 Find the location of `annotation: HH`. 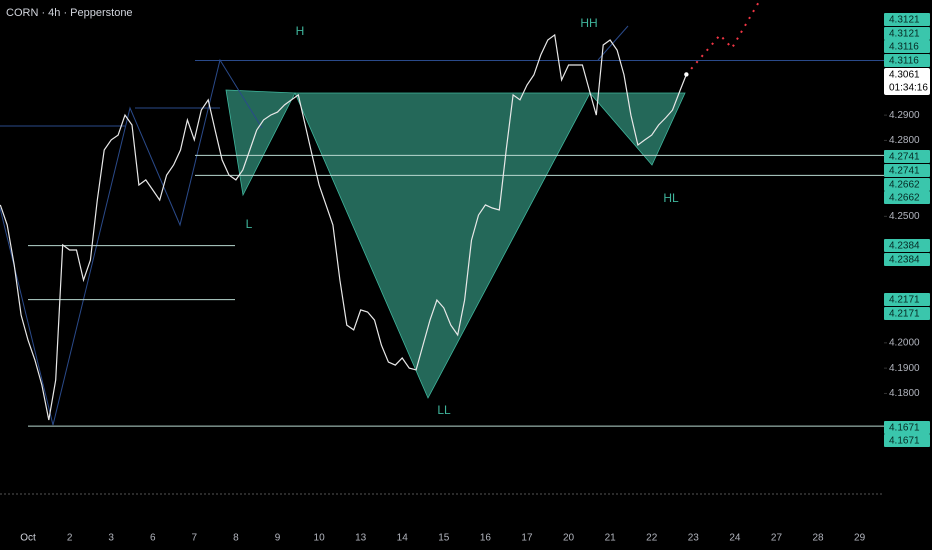

annotation: HH is located at coordinates (588, 23).